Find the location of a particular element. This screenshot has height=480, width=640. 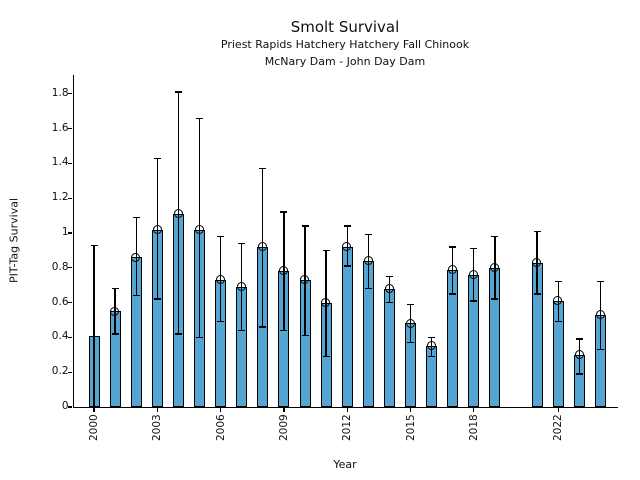

point-marker-2022 is located at coordinates (558, 301).